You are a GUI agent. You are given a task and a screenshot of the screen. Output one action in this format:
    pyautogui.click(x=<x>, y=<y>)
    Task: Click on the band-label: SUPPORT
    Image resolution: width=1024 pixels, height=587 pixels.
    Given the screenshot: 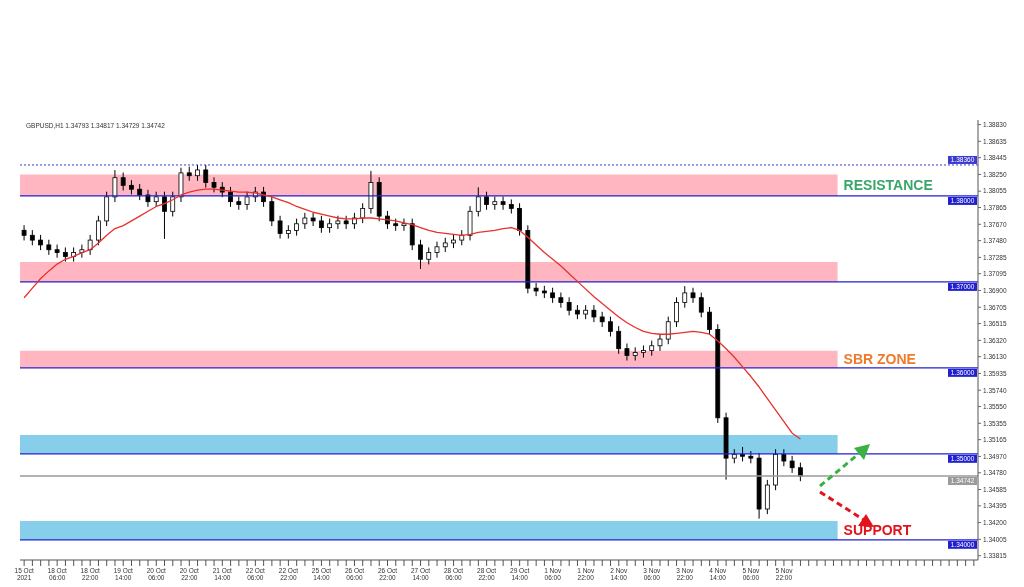 What is the action you would take?
    pyautogui.click(x=877, y=530)
    